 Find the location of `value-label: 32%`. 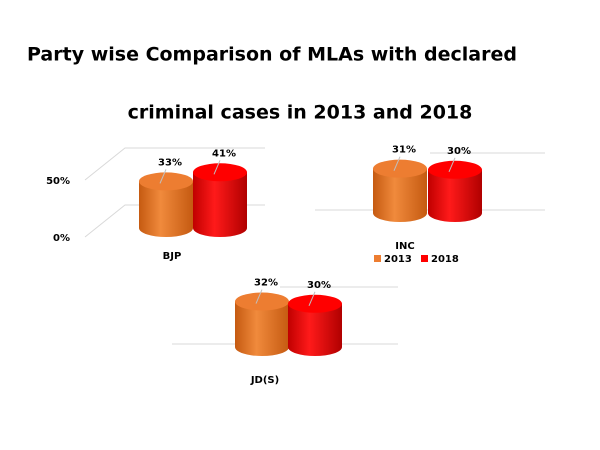

value-label: 32% is located at coordinates (266, 283).